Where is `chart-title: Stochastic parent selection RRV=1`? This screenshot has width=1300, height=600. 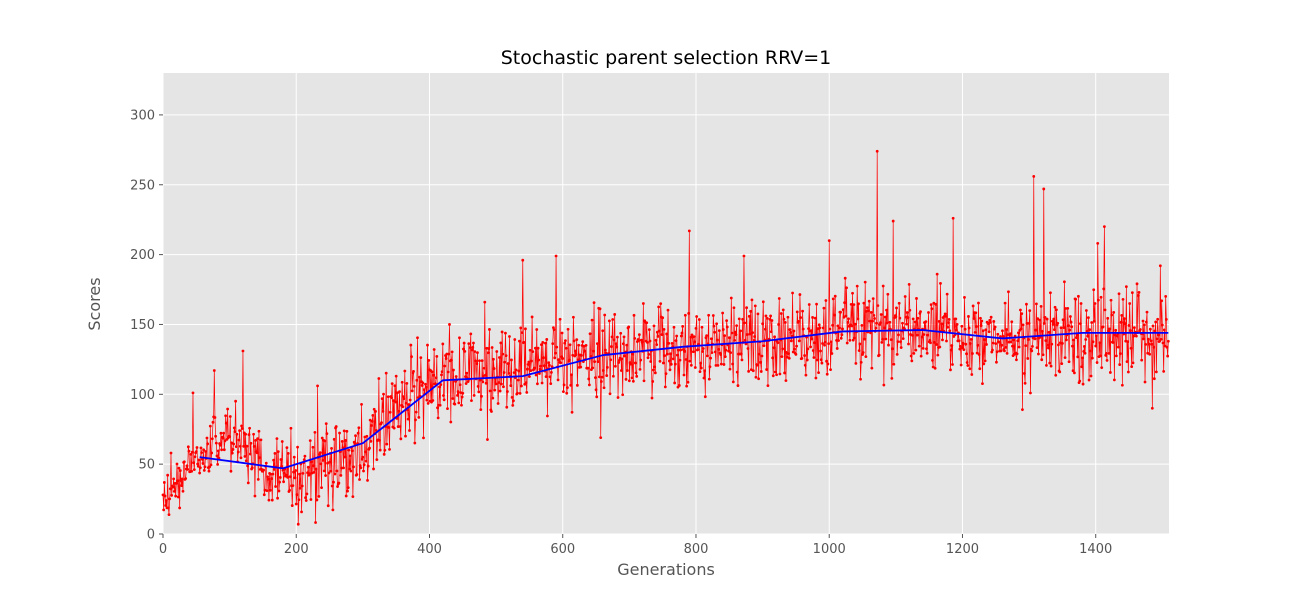
chart-title: Stochastic parent selection RRV=1 is located at coordinates (666, 58).